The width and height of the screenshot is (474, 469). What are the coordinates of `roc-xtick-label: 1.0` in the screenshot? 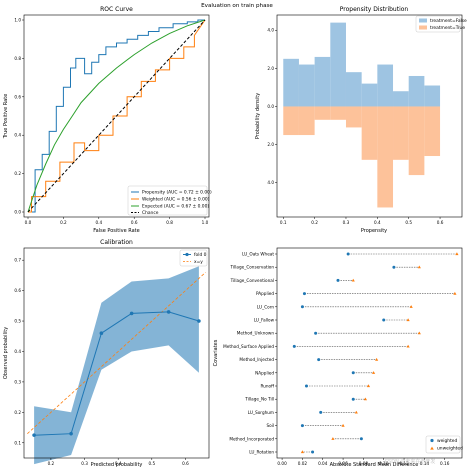 It's located at (205, 222).